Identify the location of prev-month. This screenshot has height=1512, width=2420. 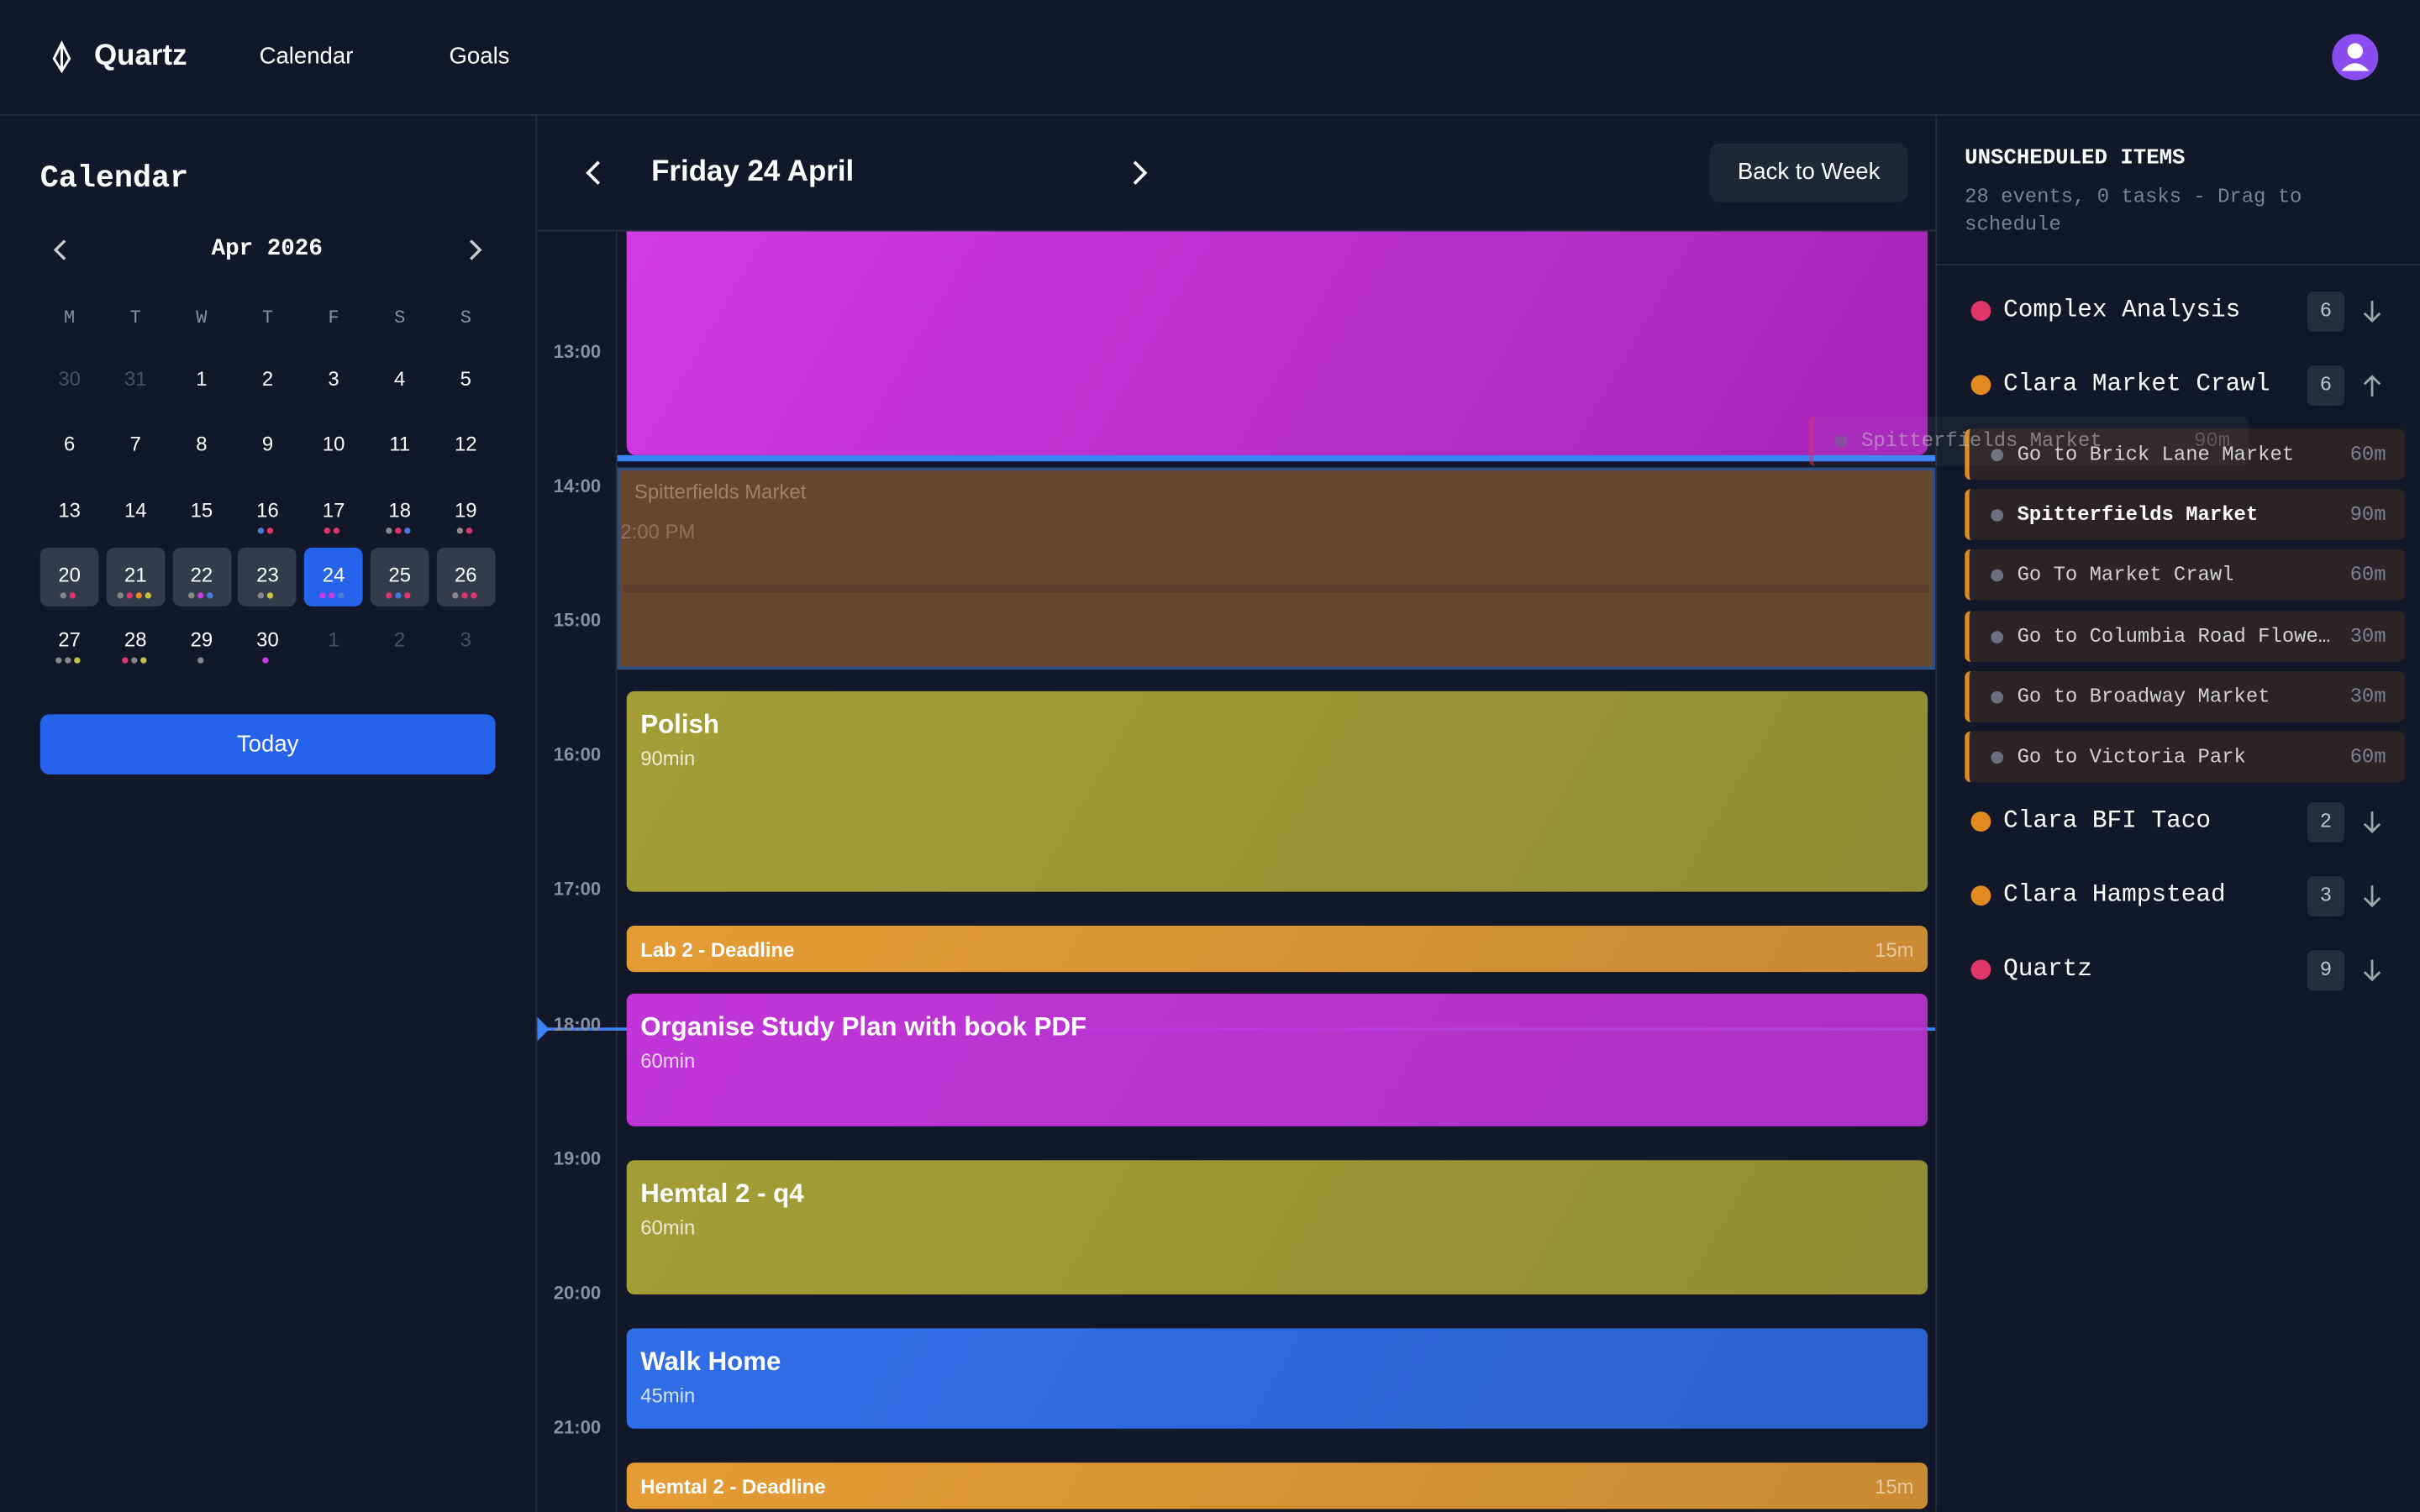
(60, 250).